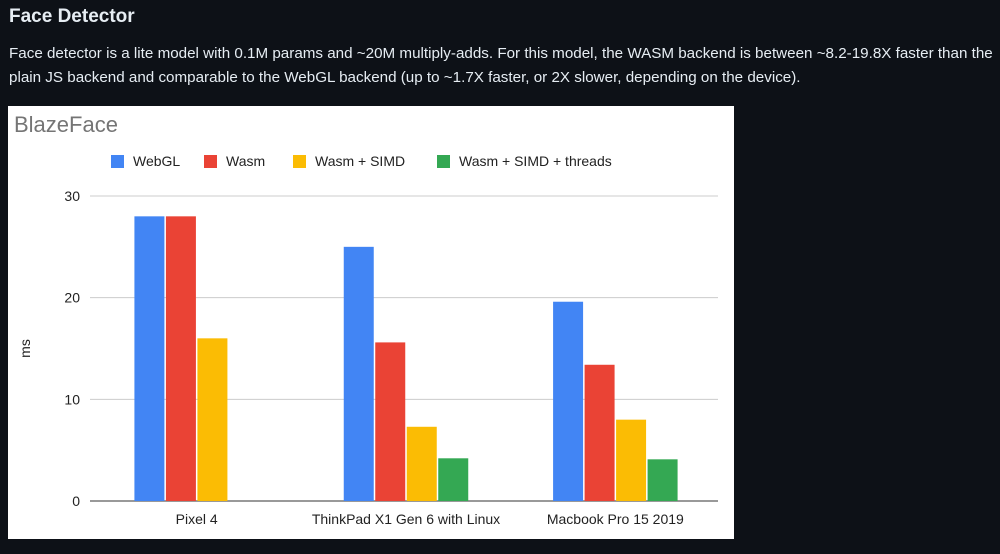 This screenshot has width=1000, height=554. I want to click on y-tick-label: 30, so click(72, 196).